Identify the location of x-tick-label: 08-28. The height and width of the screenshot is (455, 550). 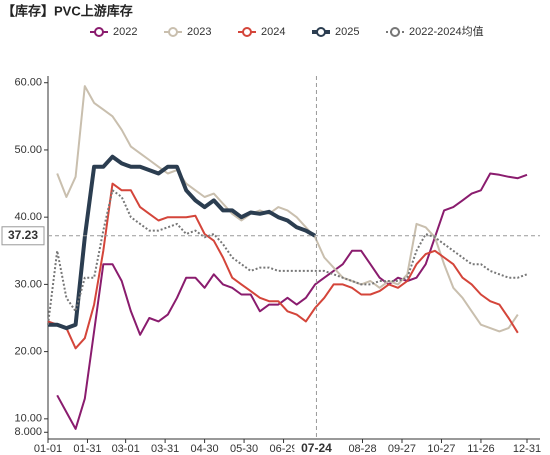
(362, 449).